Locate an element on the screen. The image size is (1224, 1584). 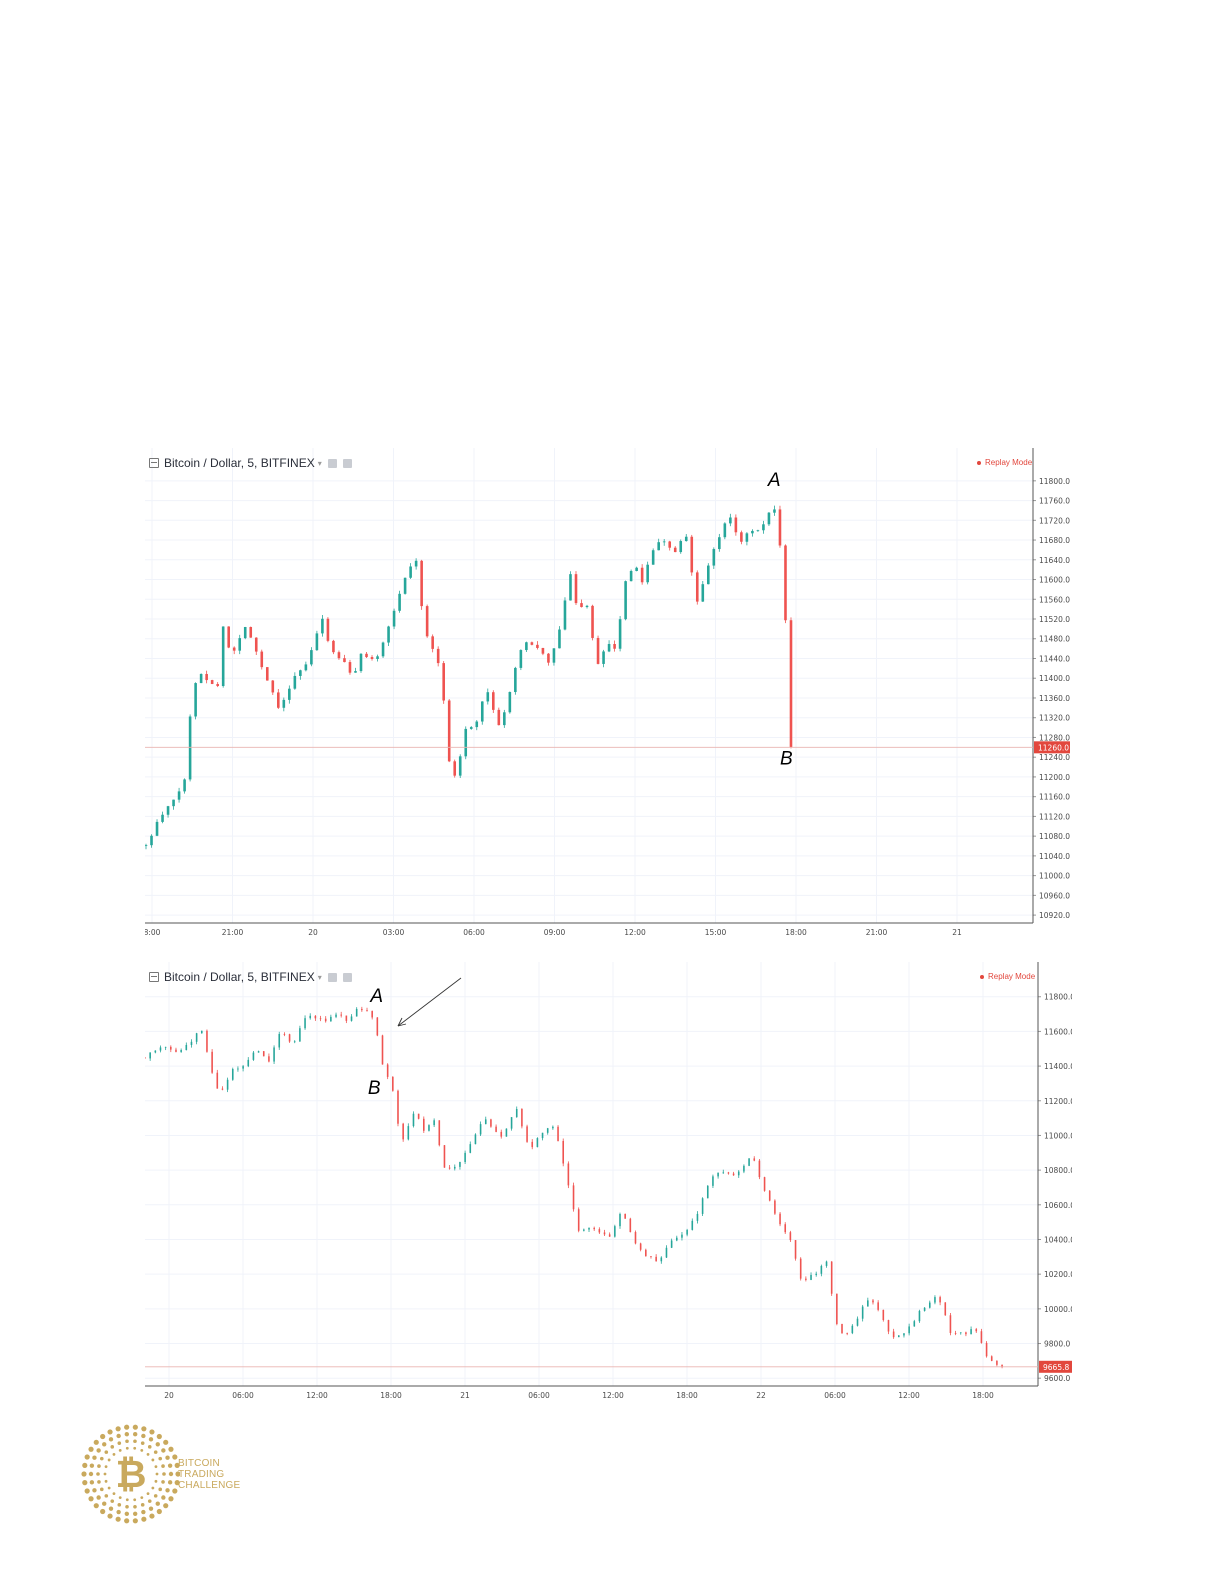
y-tick-label: 11200.0 is located at coordinates (1058, 1101).